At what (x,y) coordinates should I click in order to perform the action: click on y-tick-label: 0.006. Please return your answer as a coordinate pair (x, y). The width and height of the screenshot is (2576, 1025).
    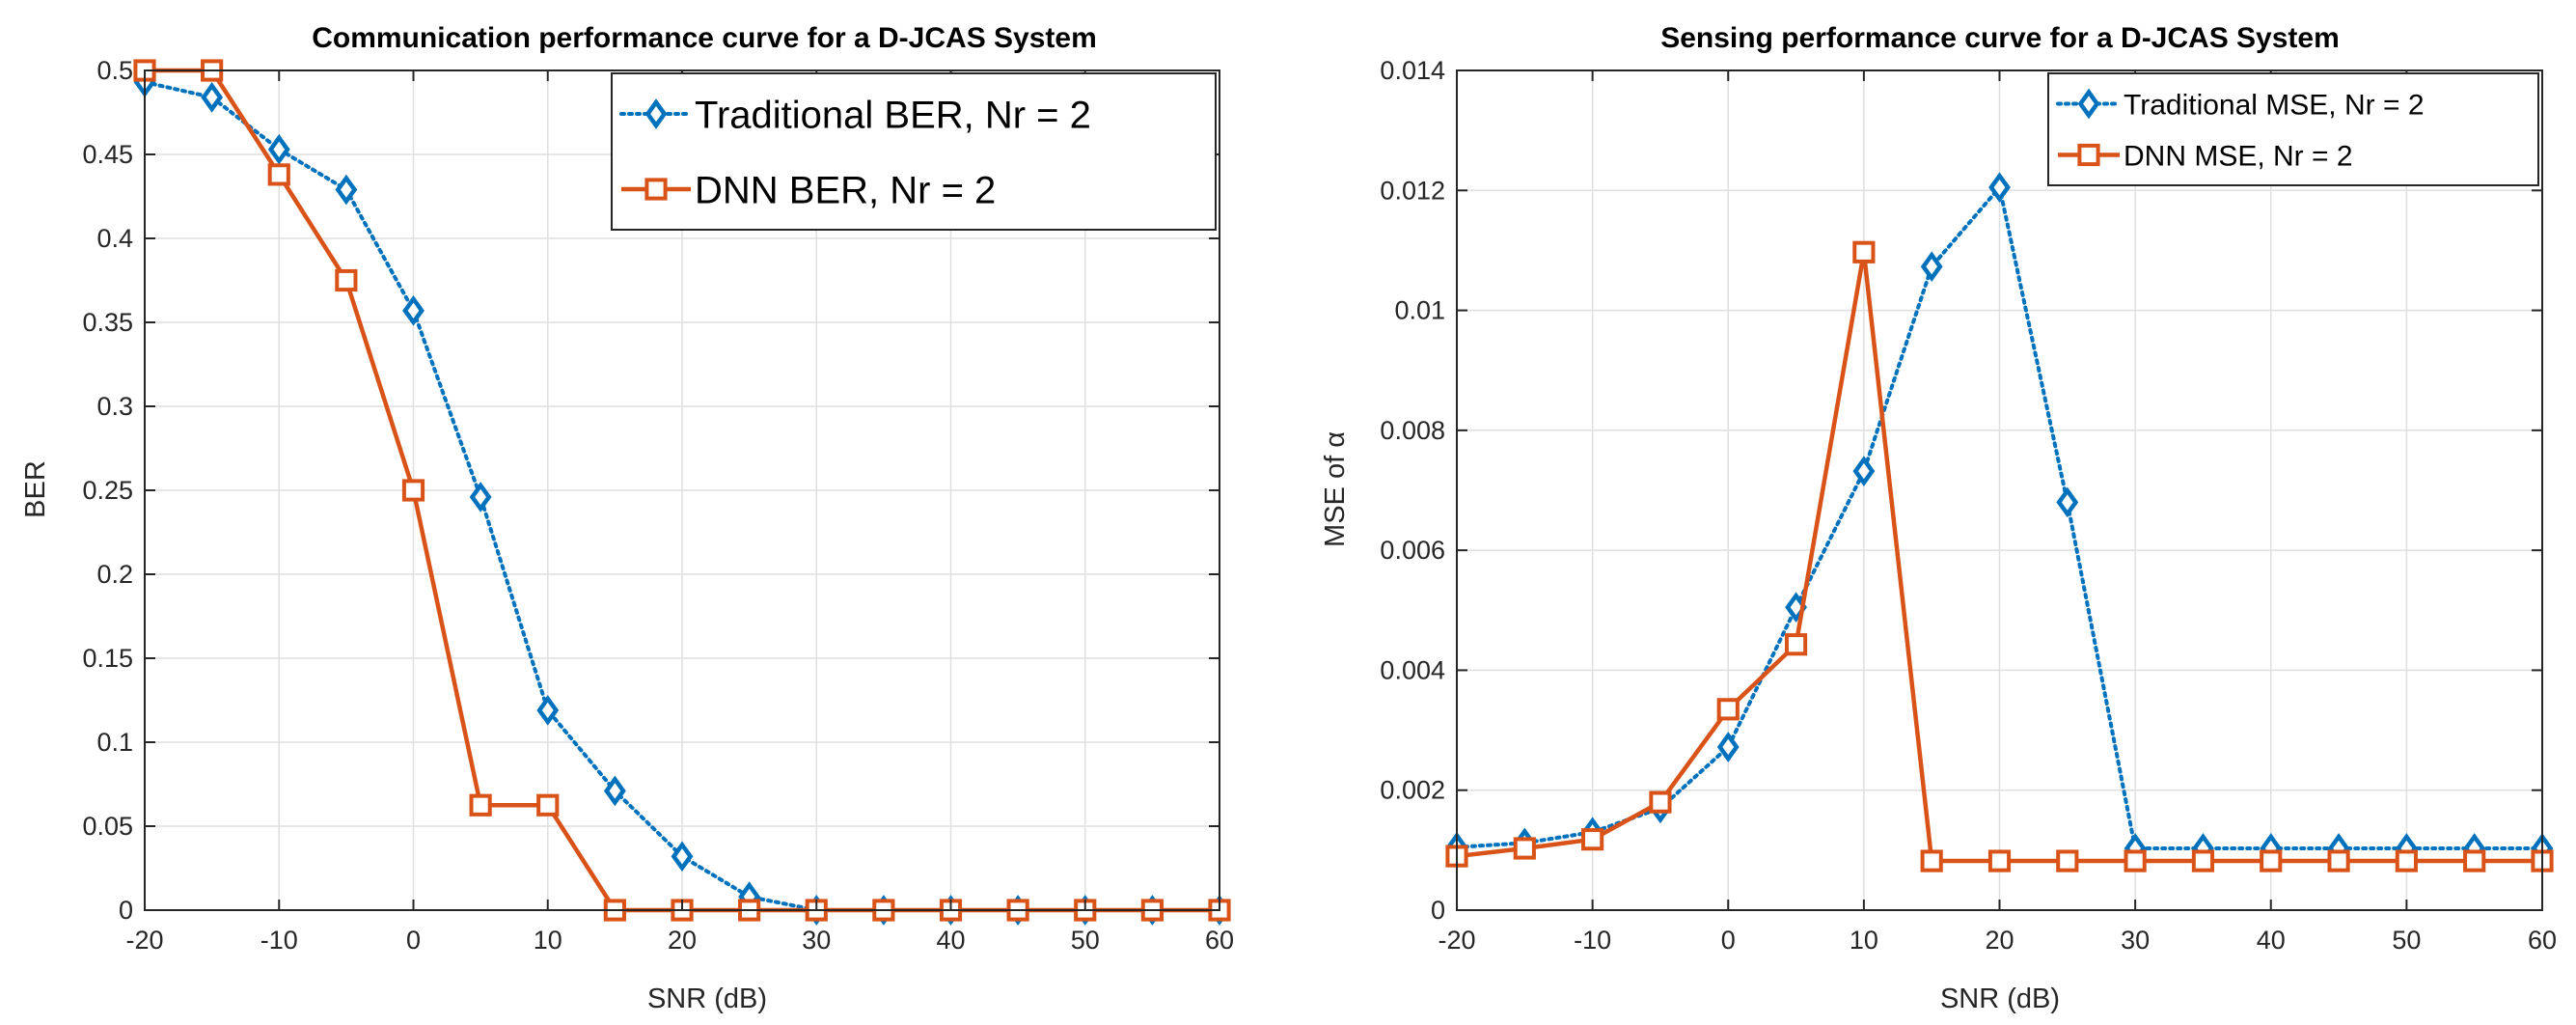
    Looking at the image, I should click on (1413, 550).